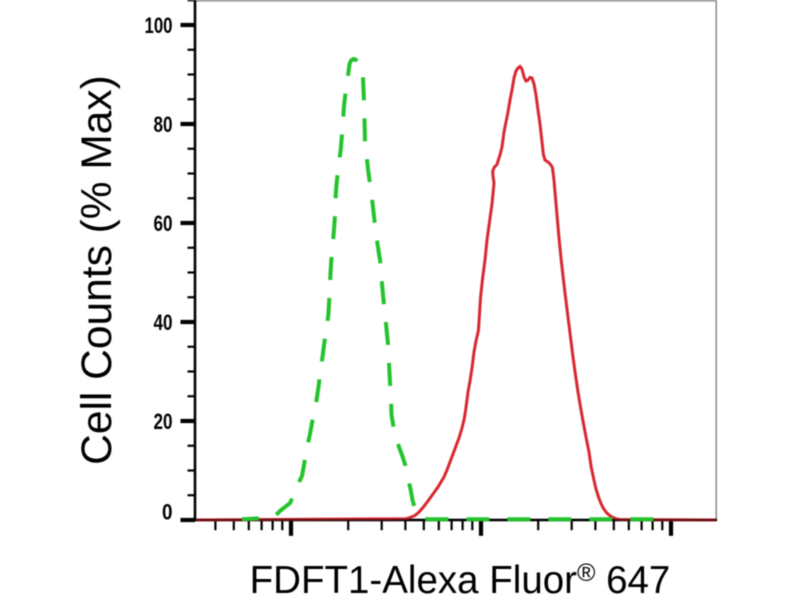 This screenshot has width=800, height=600. What do you see at coordinates (460, 579) in the screenshot?
I see `svg-text: FDFT1-Alexa Fluor® 647` at bounding box center [460, 579].